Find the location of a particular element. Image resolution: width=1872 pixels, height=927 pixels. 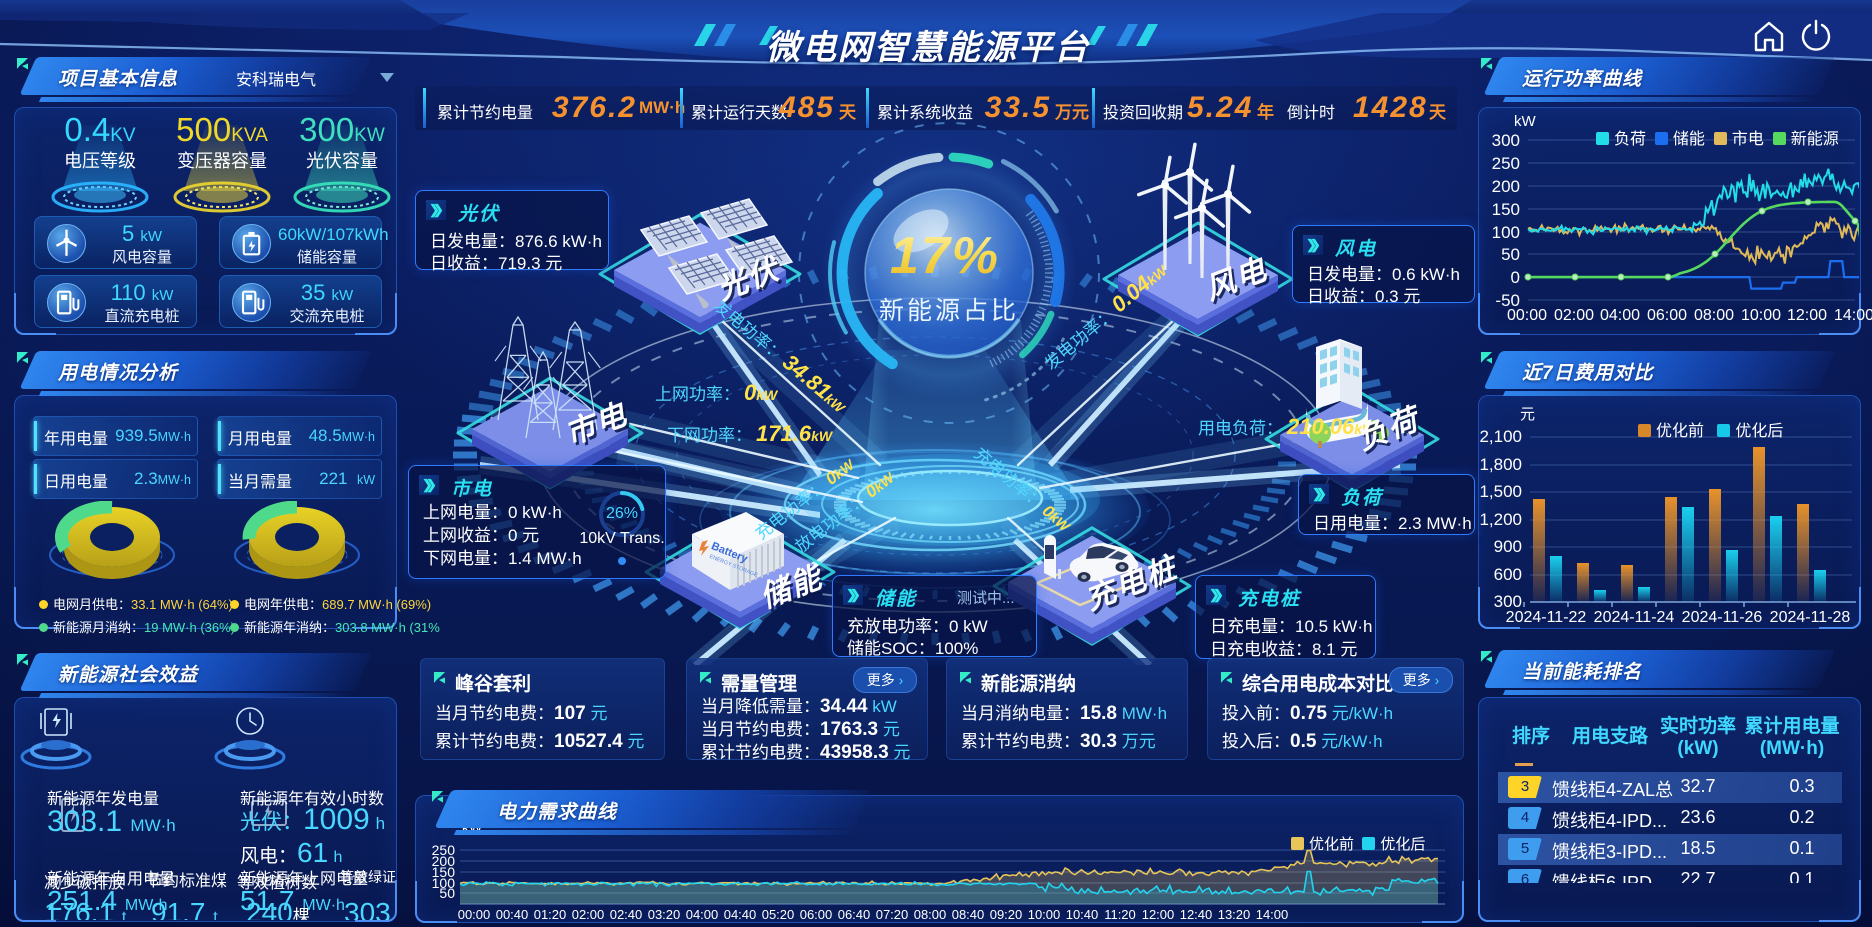

svg-text: 下网功率： is located at coordinates (709, 435).